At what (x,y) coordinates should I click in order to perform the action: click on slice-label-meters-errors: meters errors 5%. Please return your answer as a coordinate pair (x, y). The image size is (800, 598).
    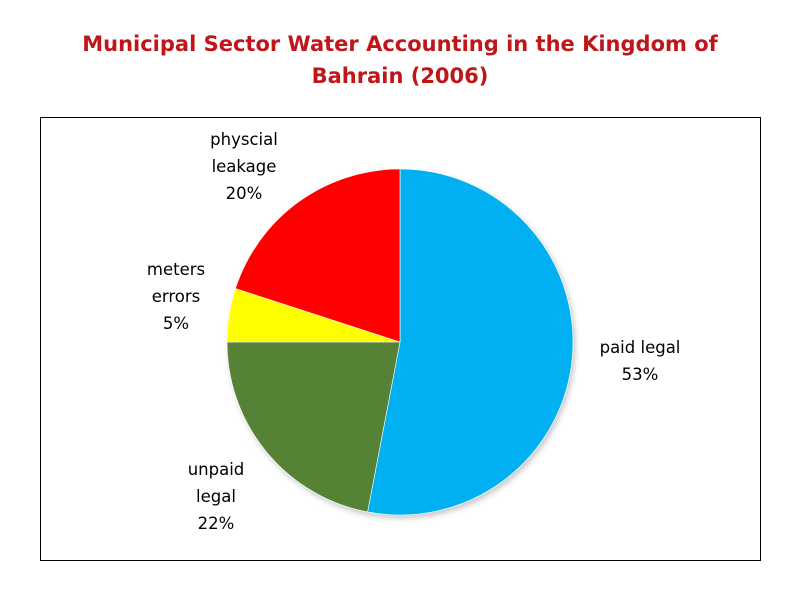
    Looking at the image, I should click on (176, 296).